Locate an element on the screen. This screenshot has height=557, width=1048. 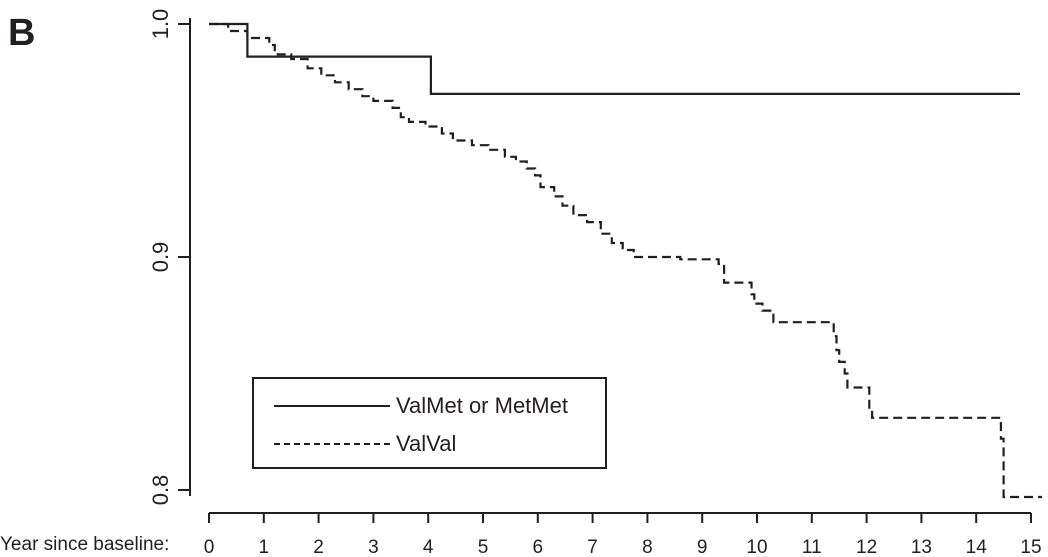
x-tick-label: 14 is located at coordinates (977, 547).